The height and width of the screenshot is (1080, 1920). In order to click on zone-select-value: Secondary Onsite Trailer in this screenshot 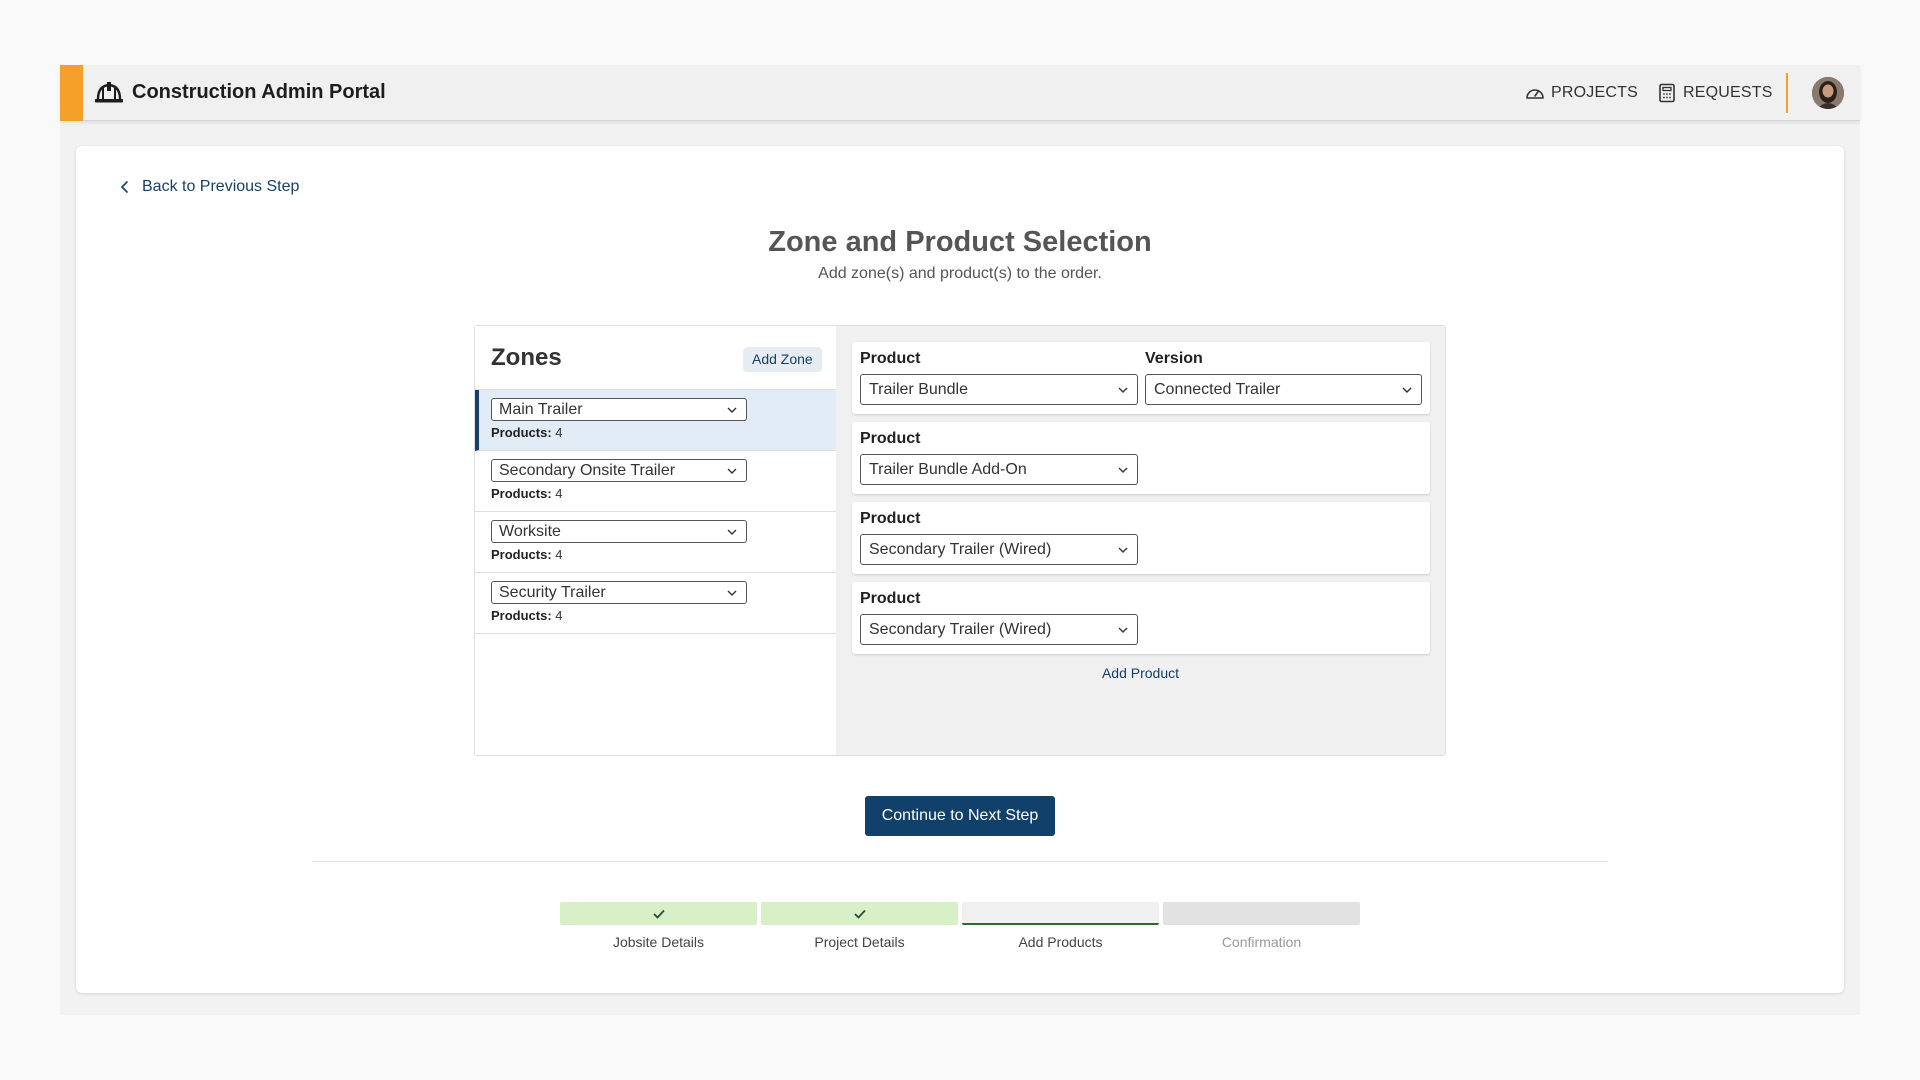, I will do `click(587, 470)`.